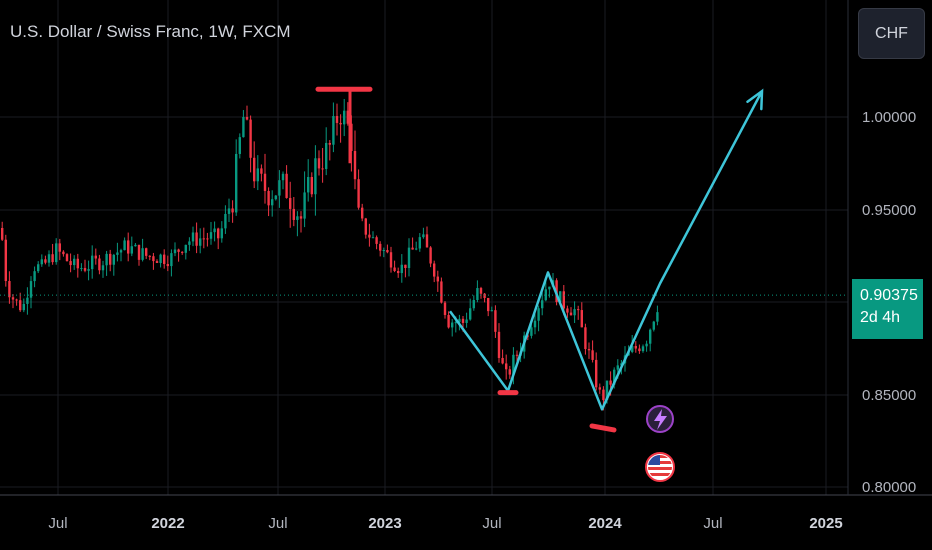  Describe the element at coordinates (889, 395) in the screenshot. I see `y-tick-label: 0.85000` at that location.